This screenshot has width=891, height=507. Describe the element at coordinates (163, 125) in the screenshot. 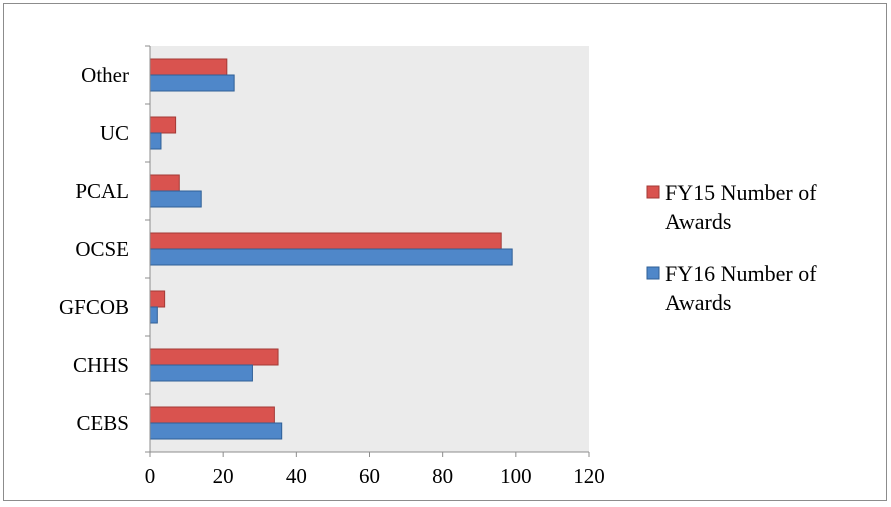

I see `bar-fy15-uc` at that location.